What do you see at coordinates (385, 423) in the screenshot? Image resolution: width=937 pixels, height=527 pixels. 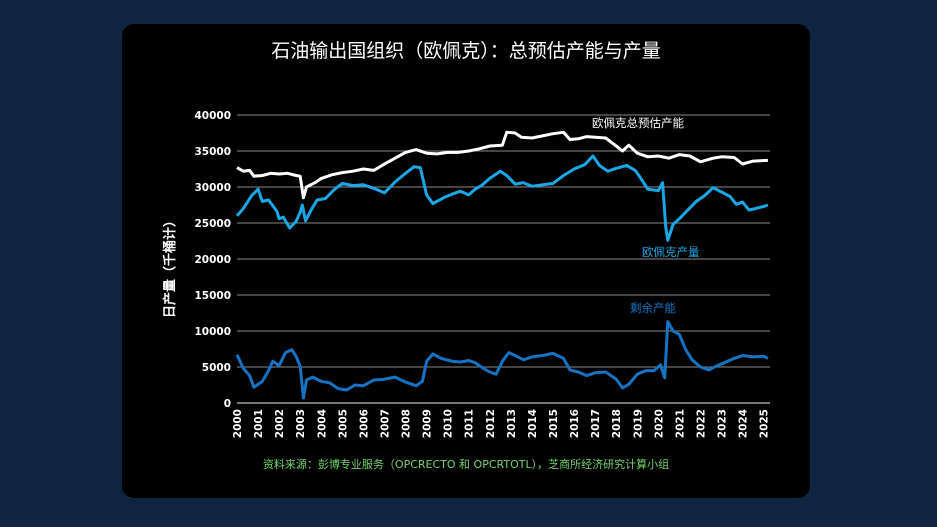 I see `x-tick-label: 2007` at bounding box center [385, 423].